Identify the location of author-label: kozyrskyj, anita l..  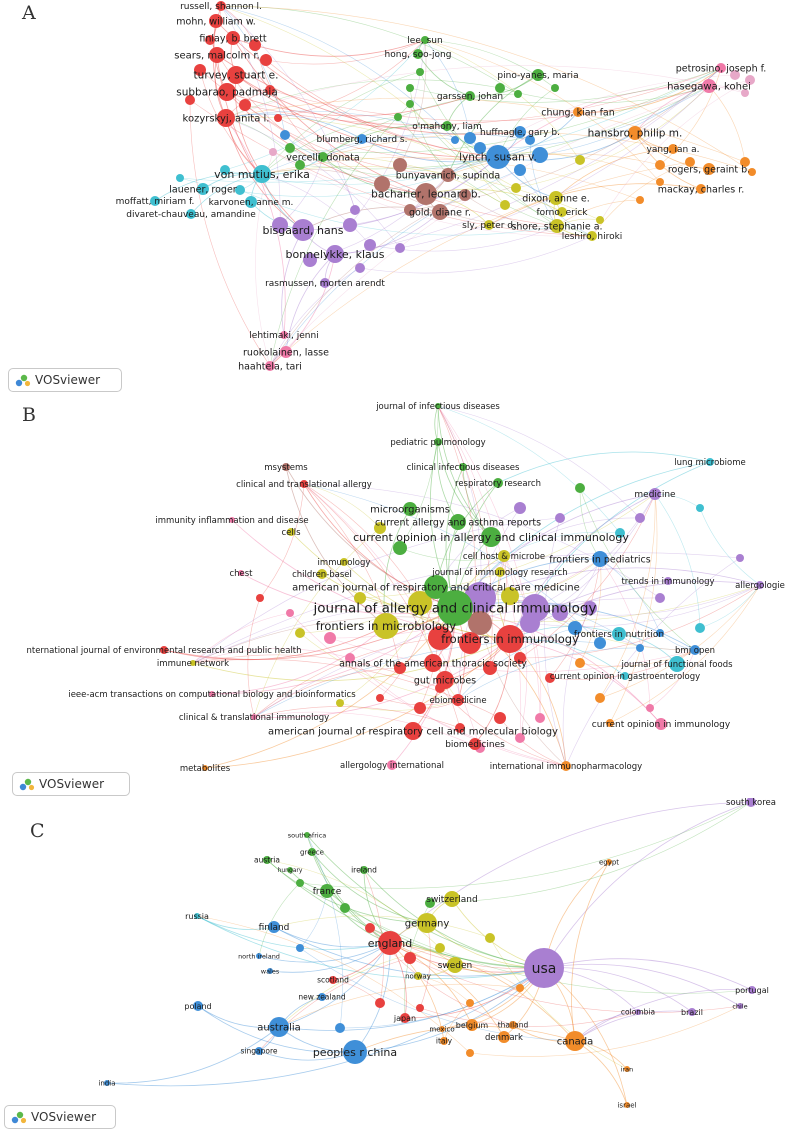
(226, 119).